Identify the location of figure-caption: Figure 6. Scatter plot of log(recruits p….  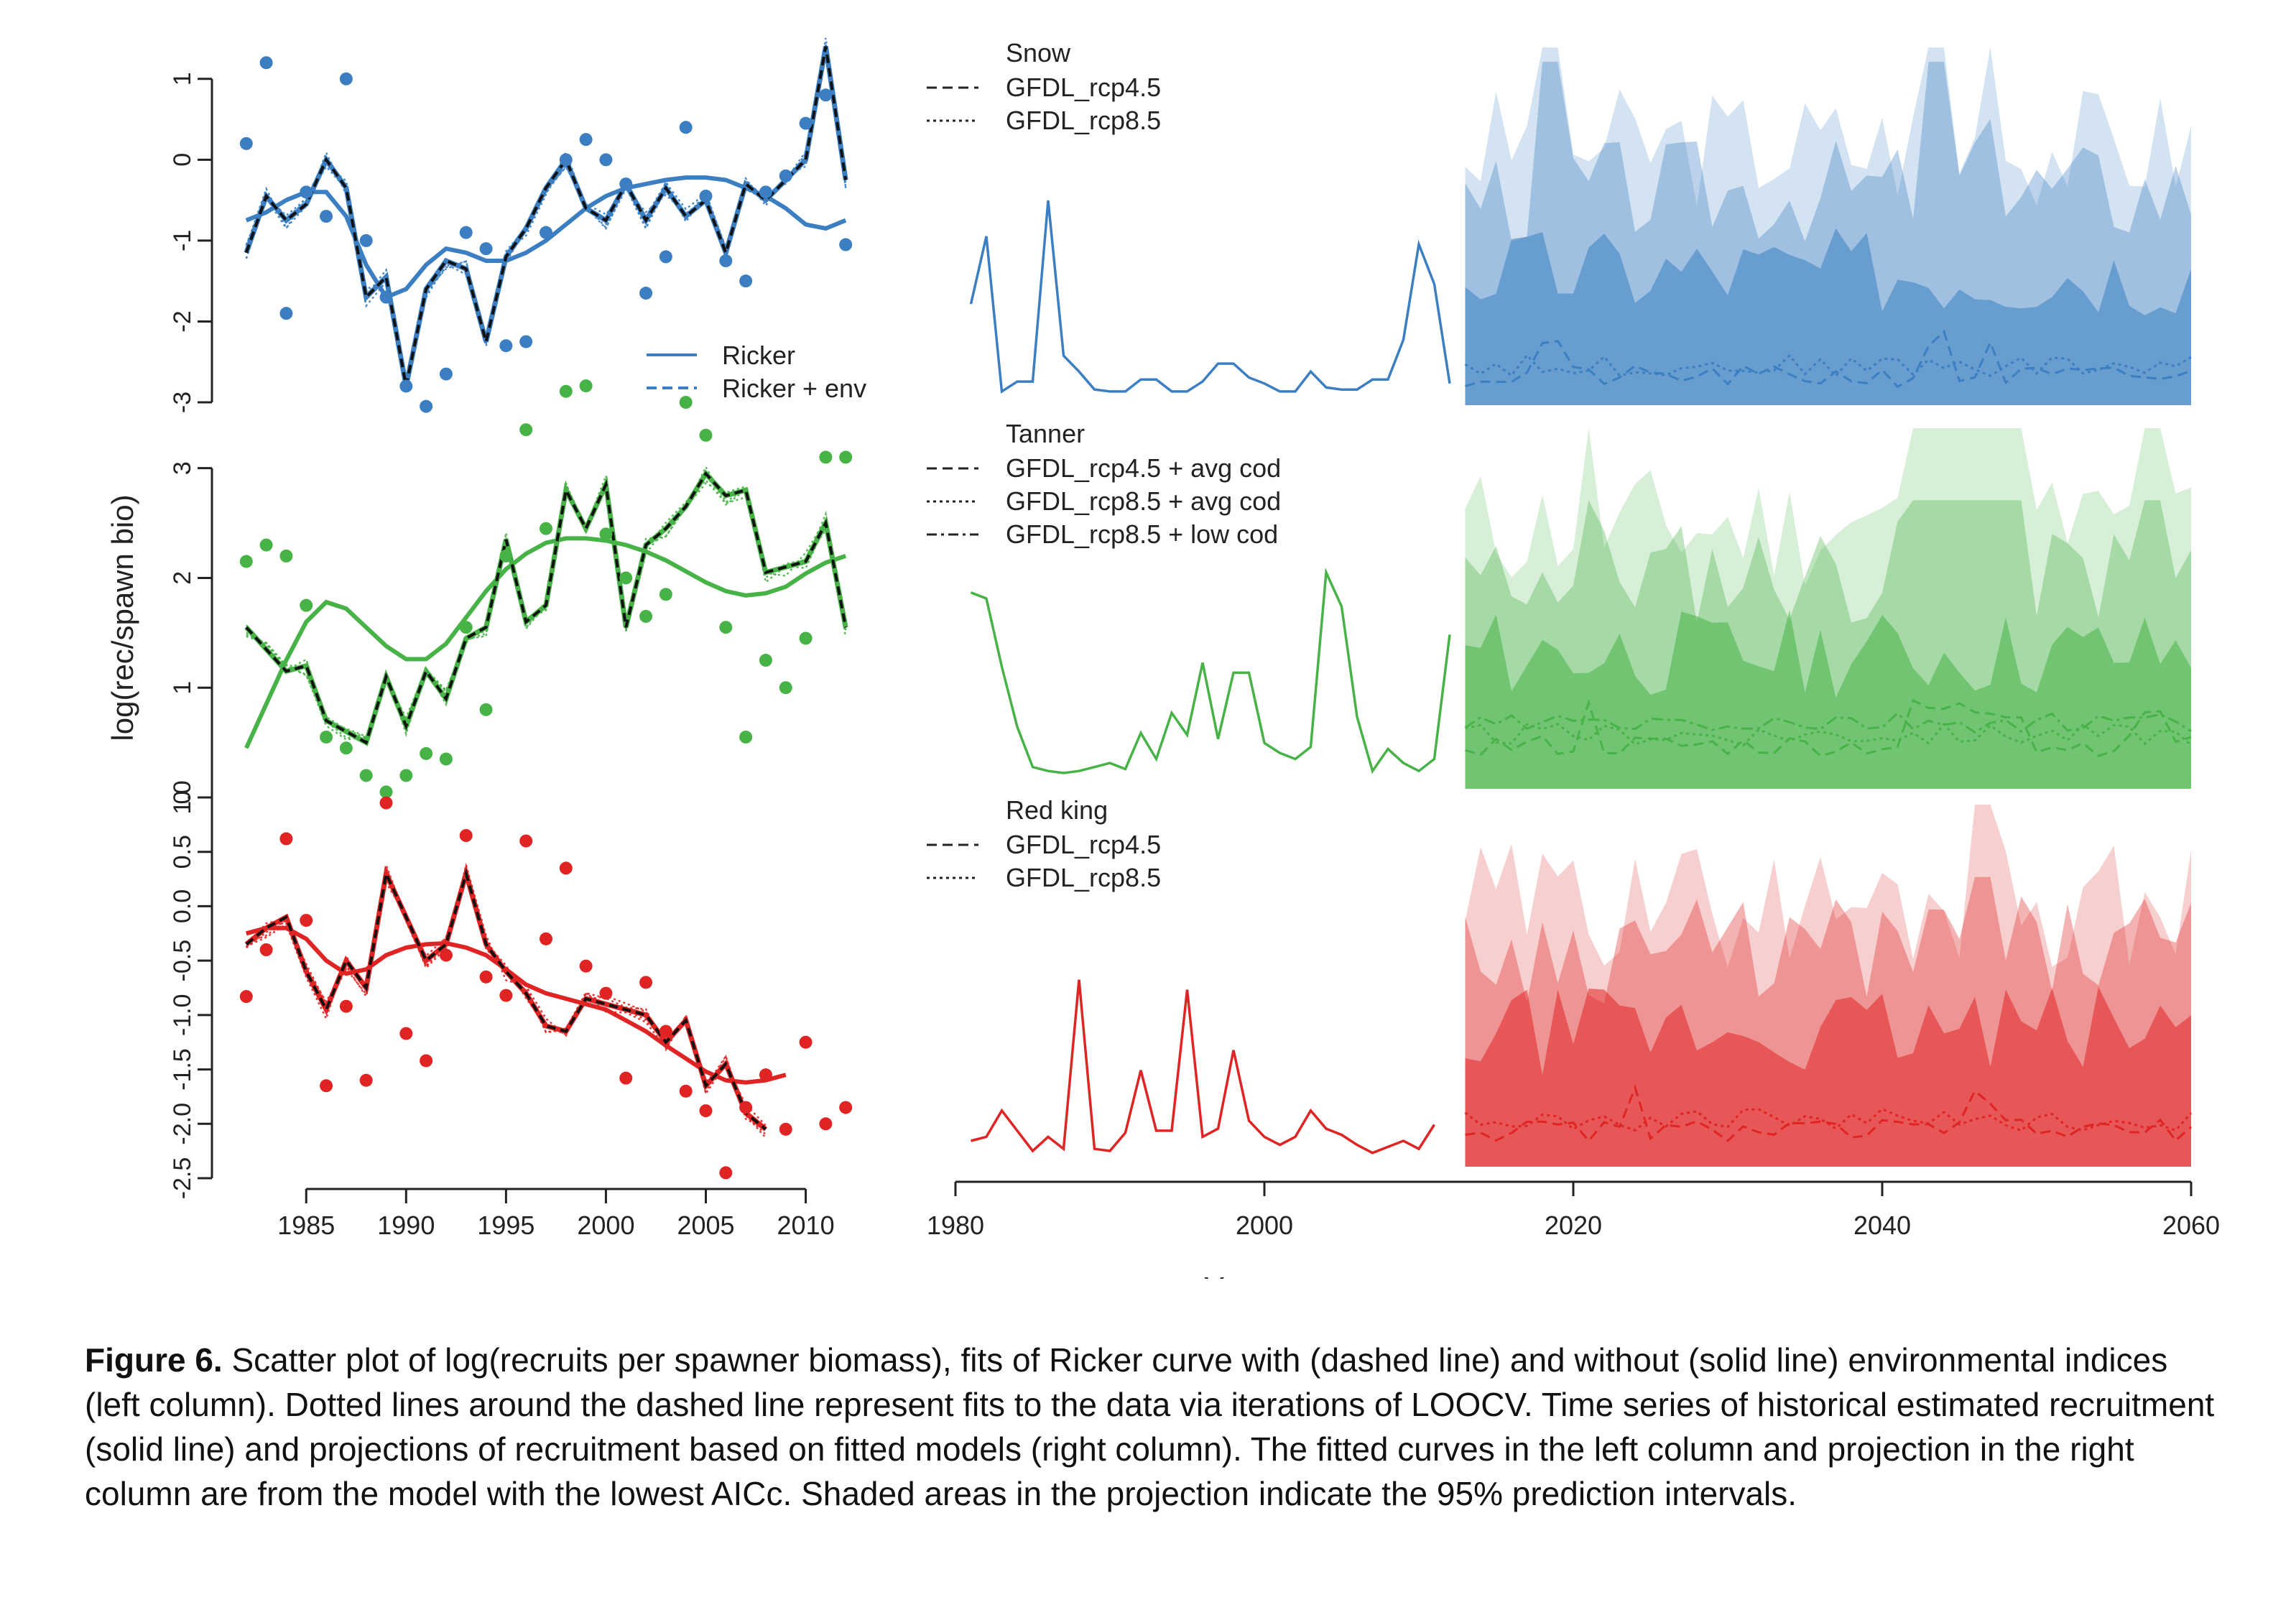
(1155, 1427).